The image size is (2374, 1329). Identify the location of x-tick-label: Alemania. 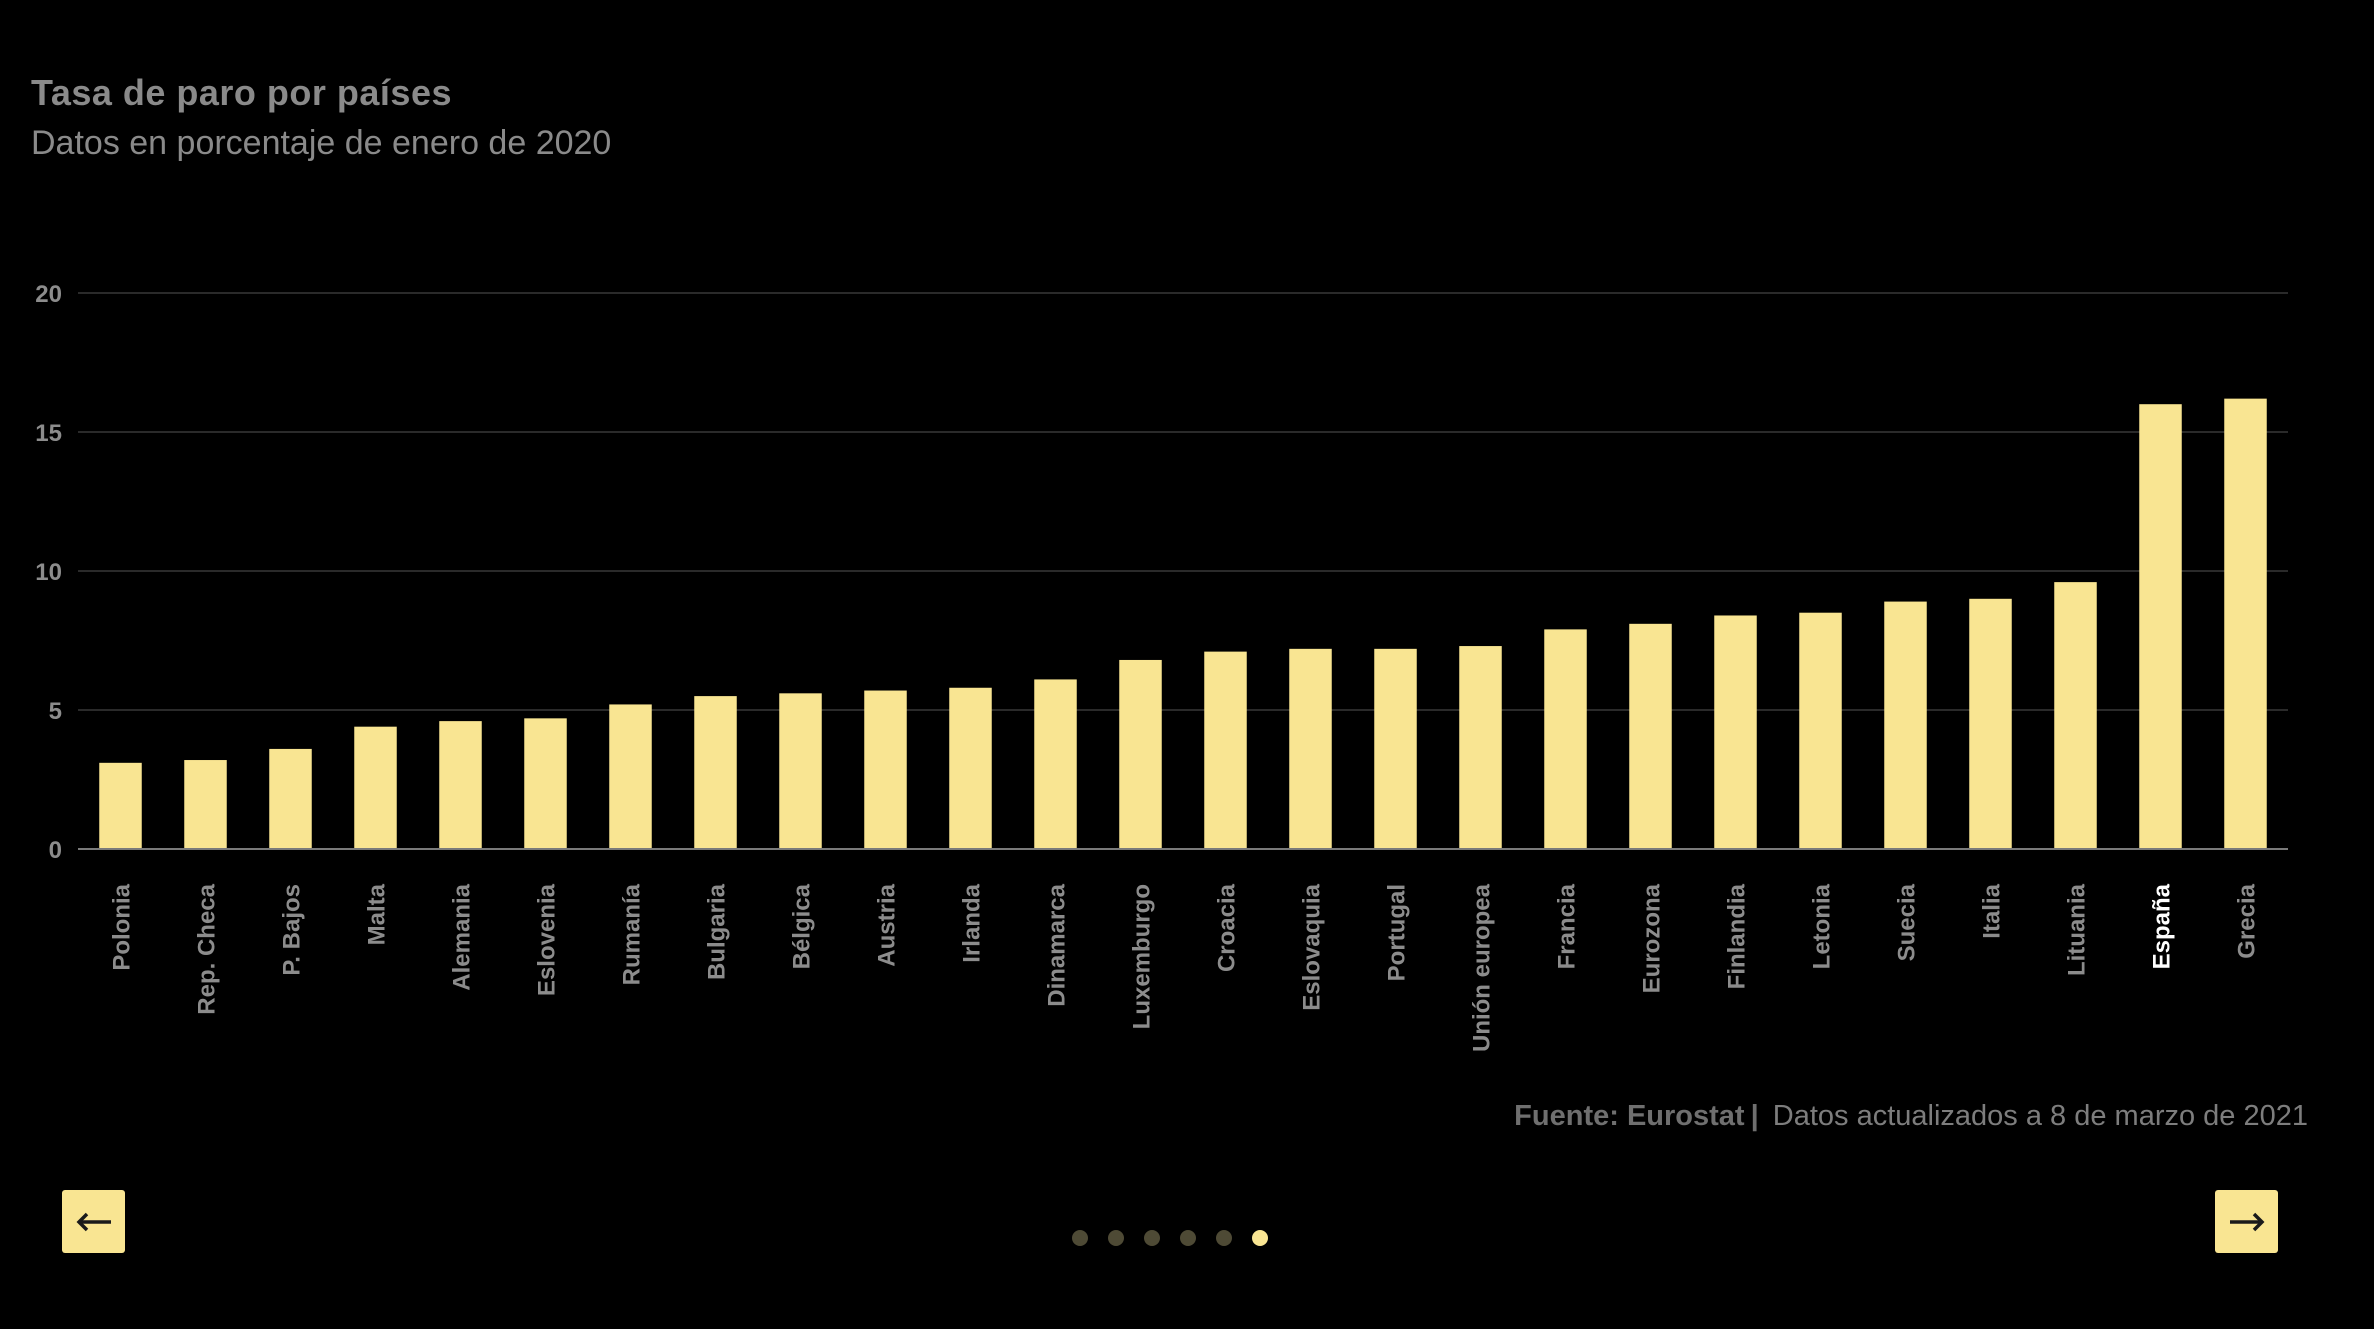
(462, 936).